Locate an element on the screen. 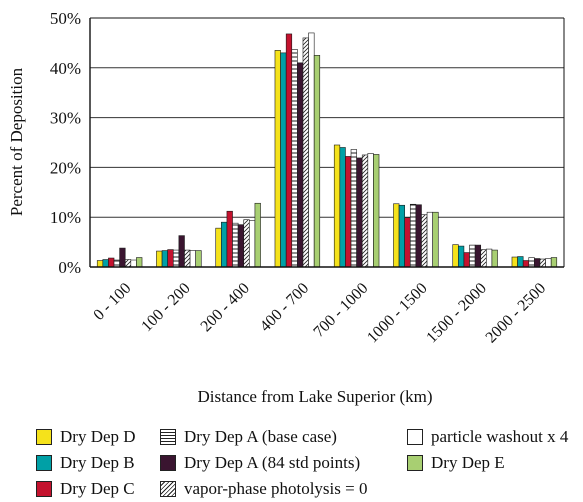 This screenshot has height=502, width=583. x-tick-label: 100 - 200 is located at coordinates (165, 307).